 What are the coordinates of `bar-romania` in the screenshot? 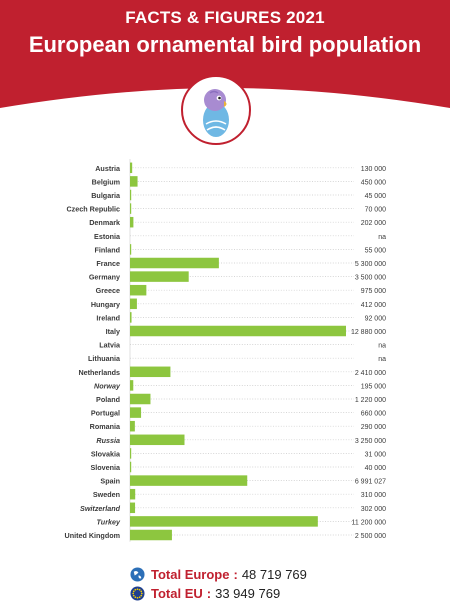 It's located at (132, 426).